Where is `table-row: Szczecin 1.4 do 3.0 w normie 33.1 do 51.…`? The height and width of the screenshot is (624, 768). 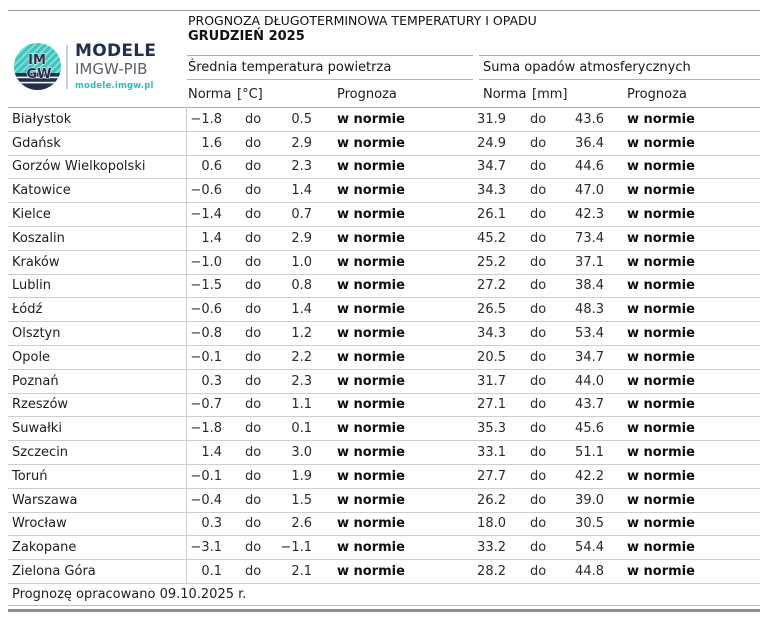 table-row: Szczecin 1.4 do 3.0 w normie 33.1 do 51.… is located at coordinates (384, 453).